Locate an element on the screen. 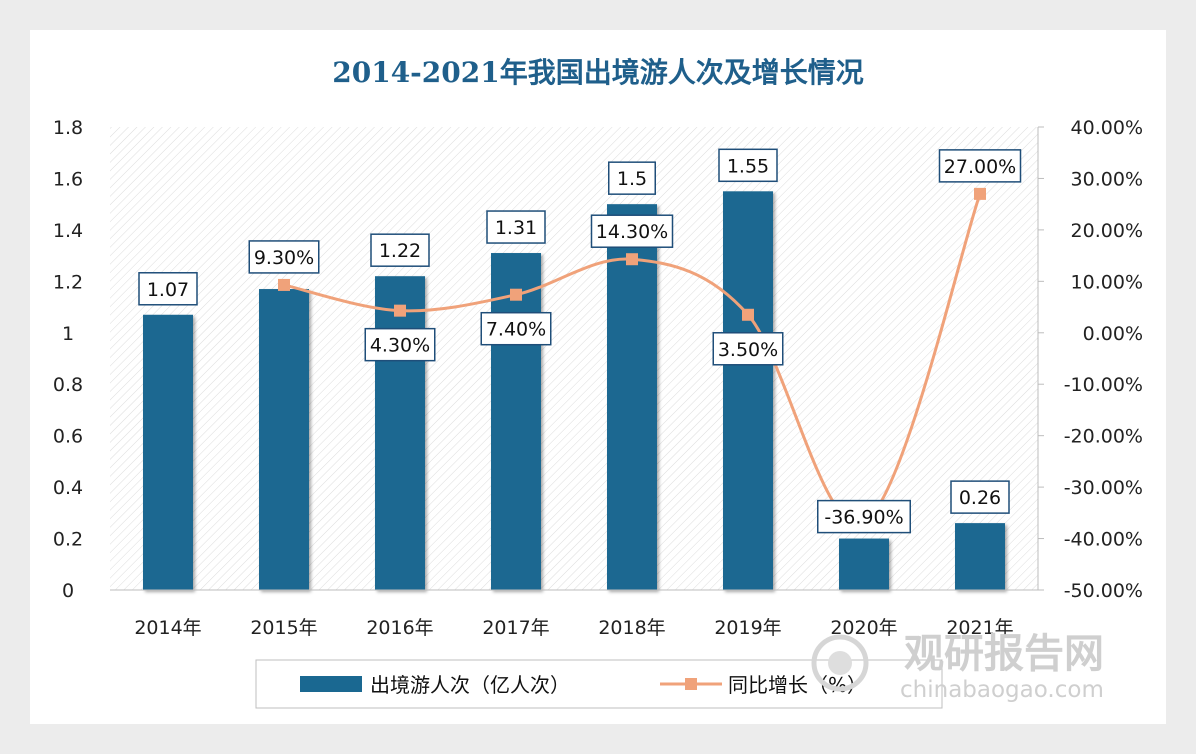  bar-value-label: 1.5 is located at coordinates (632, 178).